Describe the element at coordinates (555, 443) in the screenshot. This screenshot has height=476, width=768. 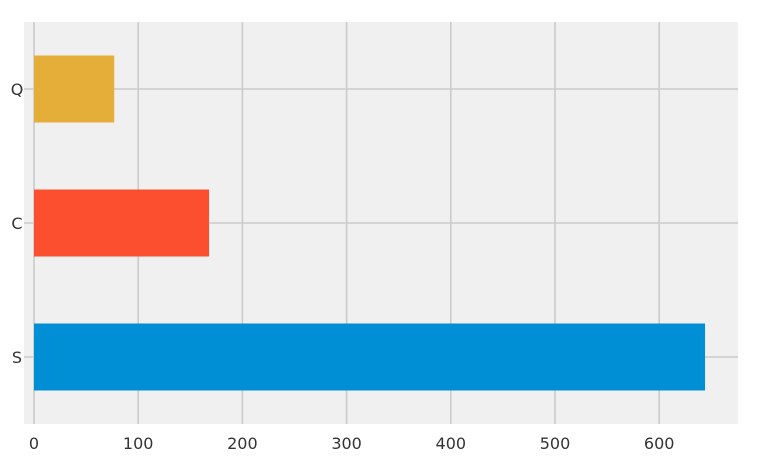
I see `x-tick-label: 500` at that location.